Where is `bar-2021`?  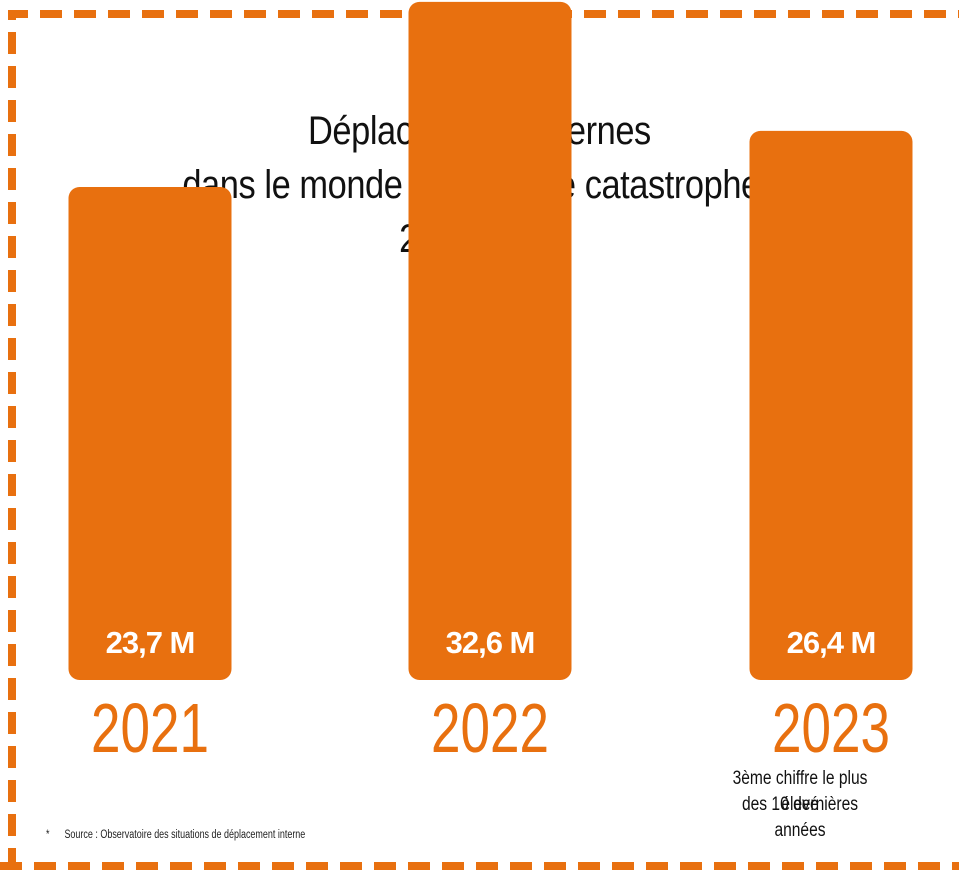 bar-2021 is located at coordinates (150, 433).